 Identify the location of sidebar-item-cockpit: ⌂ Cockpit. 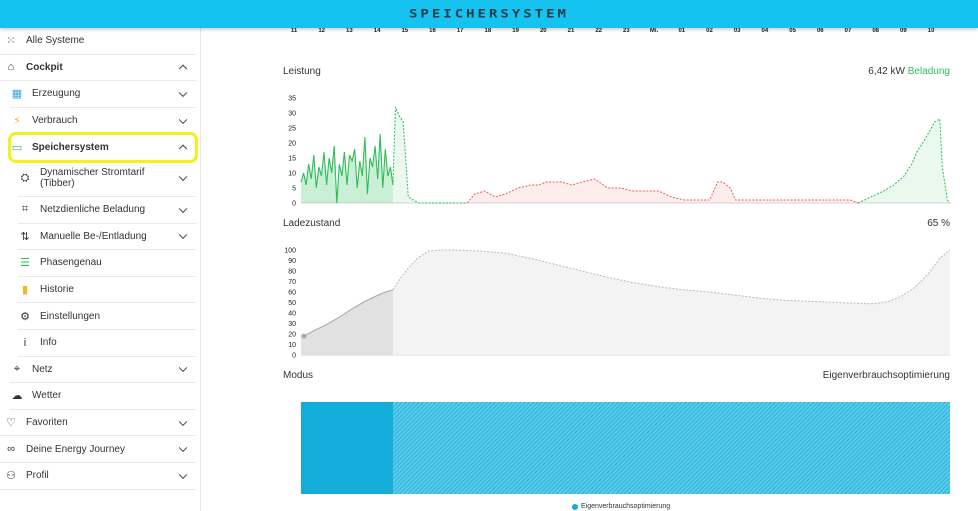
(98, 68).